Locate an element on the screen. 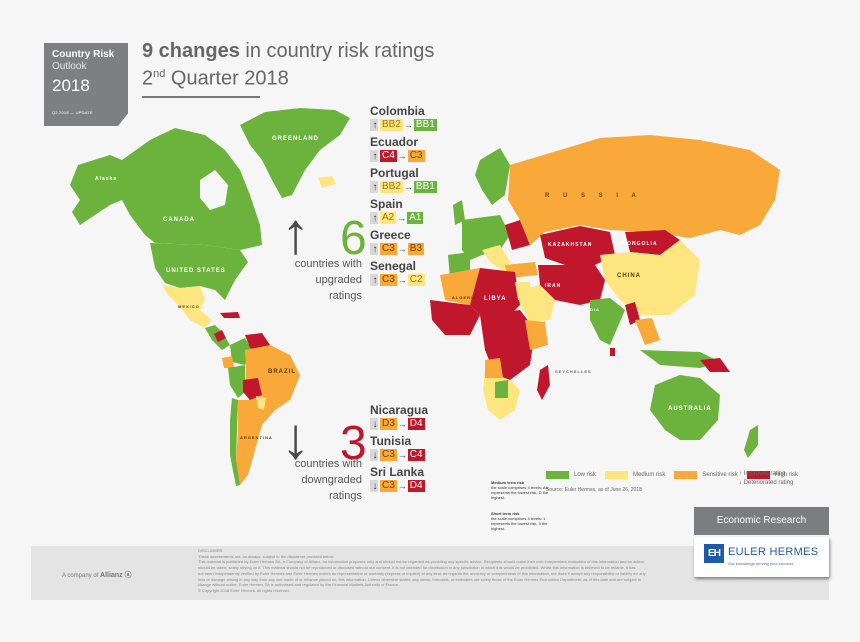 This screenshot has width=860, height=642. rating-change-nicaragua: Nicaragua ↓ D3 → D4 is located at coordinates (415, 416).